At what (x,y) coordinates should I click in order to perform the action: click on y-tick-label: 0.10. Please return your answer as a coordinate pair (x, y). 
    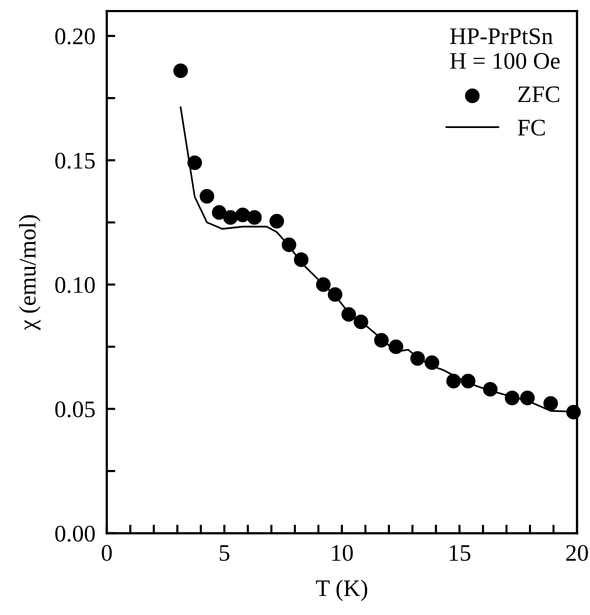
    Looking at the image, I should click on (75, 285).